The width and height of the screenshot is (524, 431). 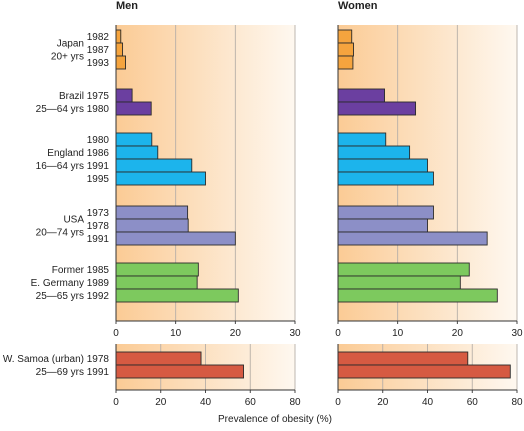 What do you see at coordinates (98, 140) in the screenshot?
I see `year-label-england: 1980` at bounding box center [98, 140].